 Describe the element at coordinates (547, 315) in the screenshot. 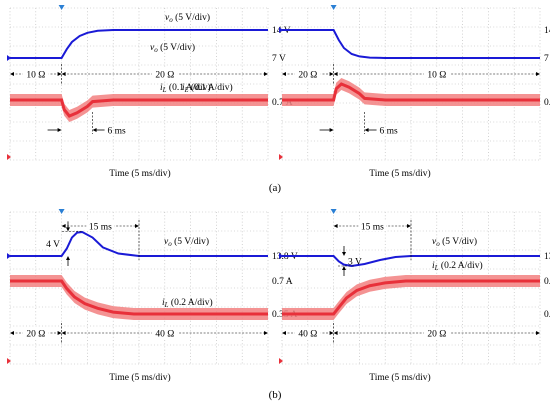

I see `level-label: 0.35 A` at that location.